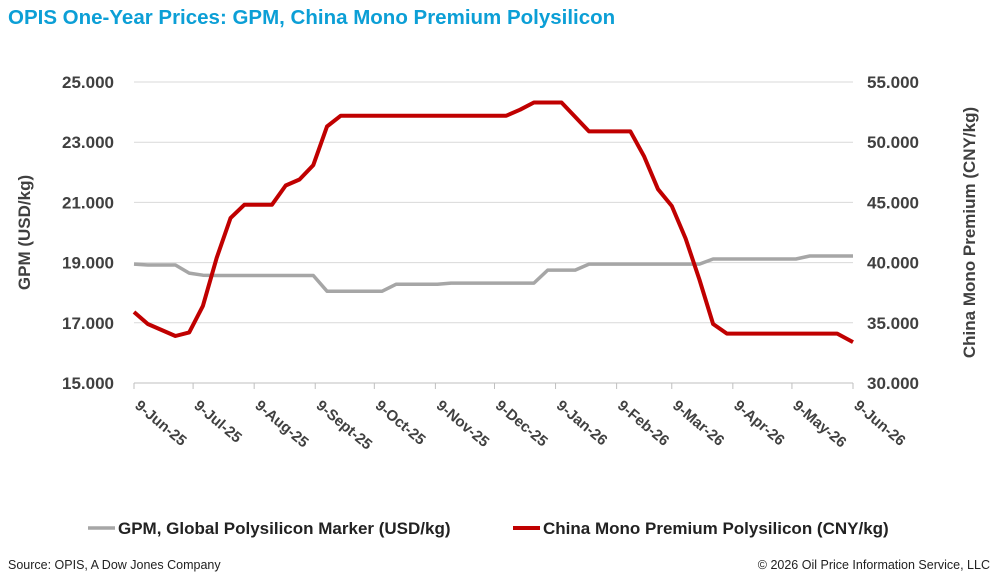  I want to click on x-tick-label: 9-Jun-25, so click(160, 423).